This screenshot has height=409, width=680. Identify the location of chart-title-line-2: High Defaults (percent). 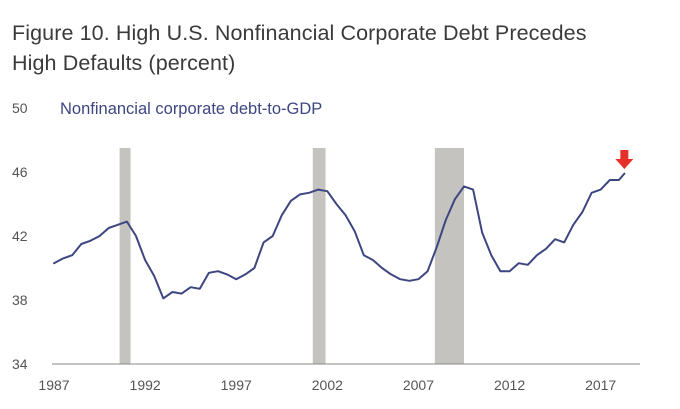
(124, 63).